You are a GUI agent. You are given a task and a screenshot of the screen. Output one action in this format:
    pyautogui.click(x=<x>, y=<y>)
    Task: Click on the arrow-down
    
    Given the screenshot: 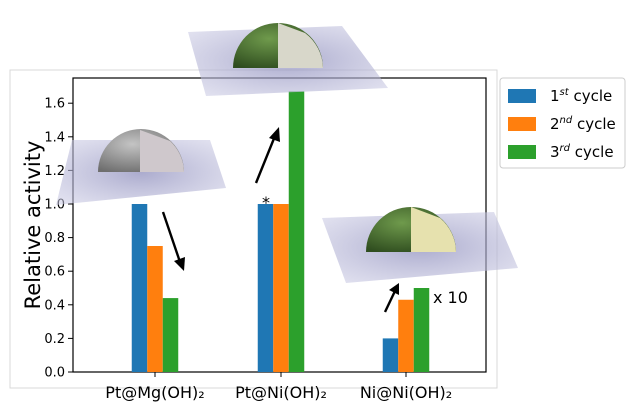 What is the action you would take?
    pyautogui.click(x=171, y=237)
    